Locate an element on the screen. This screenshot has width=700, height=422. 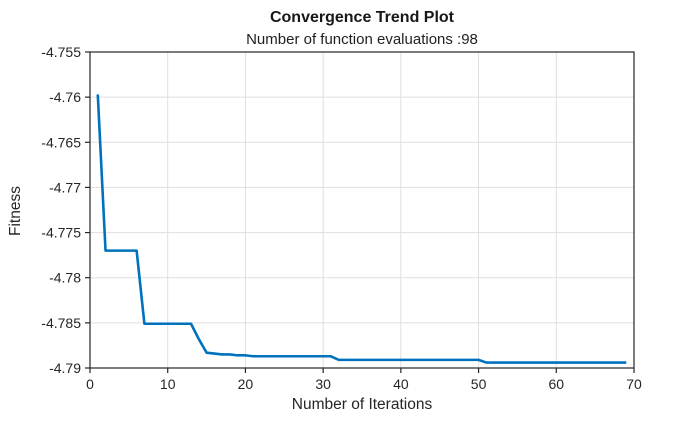
chart-title: Convergence Trend Plot is located at coordinates (362, 17).